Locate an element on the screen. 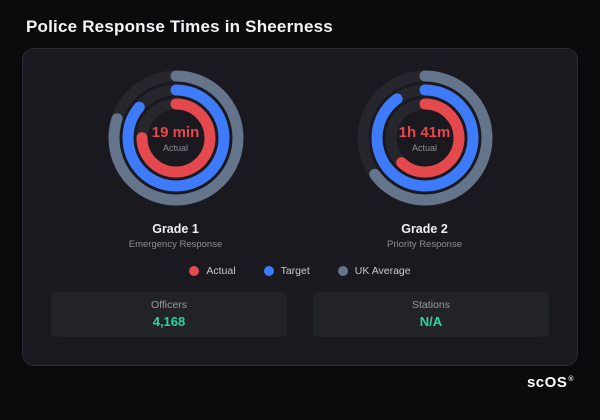 The height and width of the screenshot is (420, 600). gauge-rings-grade-2: 1h 41m Actual is located at coordinates (425, 138).